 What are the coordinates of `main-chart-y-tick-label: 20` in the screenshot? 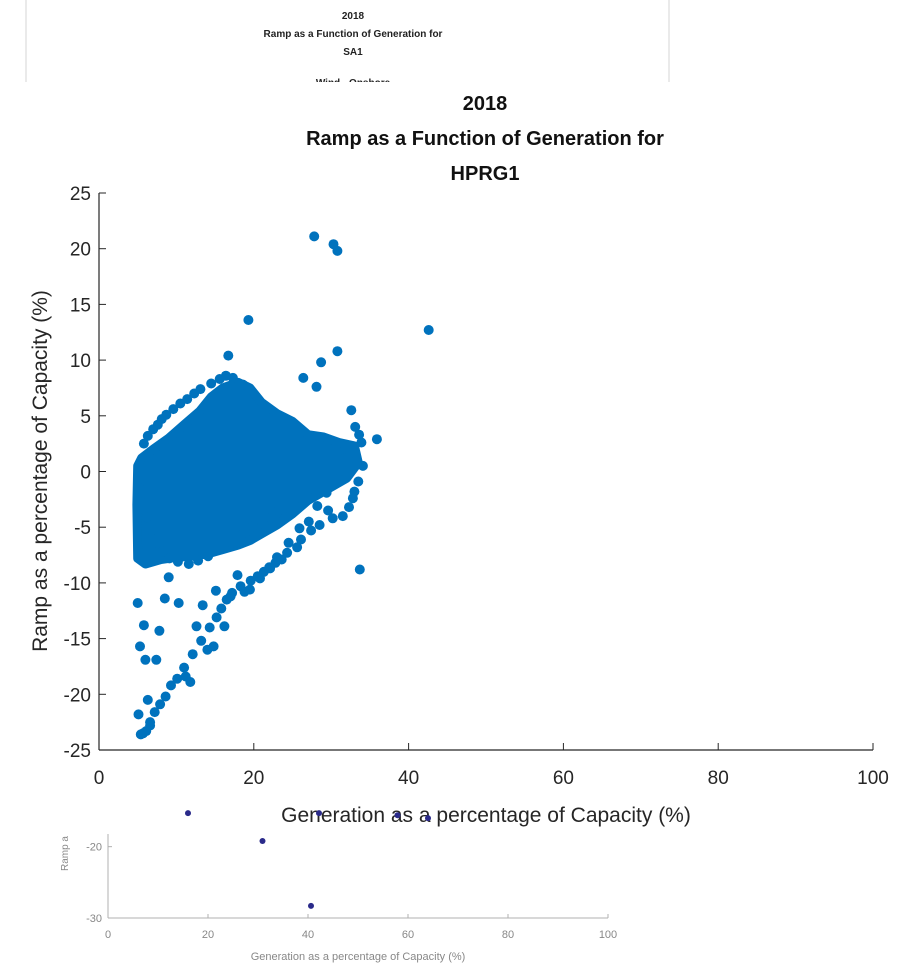 It's located at (80, 250).